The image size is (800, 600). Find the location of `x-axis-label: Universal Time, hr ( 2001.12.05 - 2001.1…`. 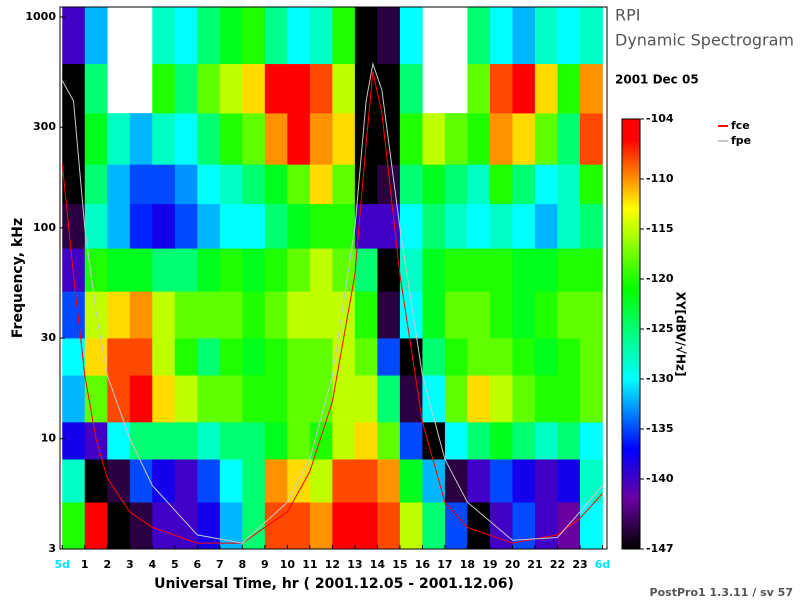

x-axis-label: Universal Time, hr ( 2001.12.05 - 2001.1… is located at coordinates (334, 584).